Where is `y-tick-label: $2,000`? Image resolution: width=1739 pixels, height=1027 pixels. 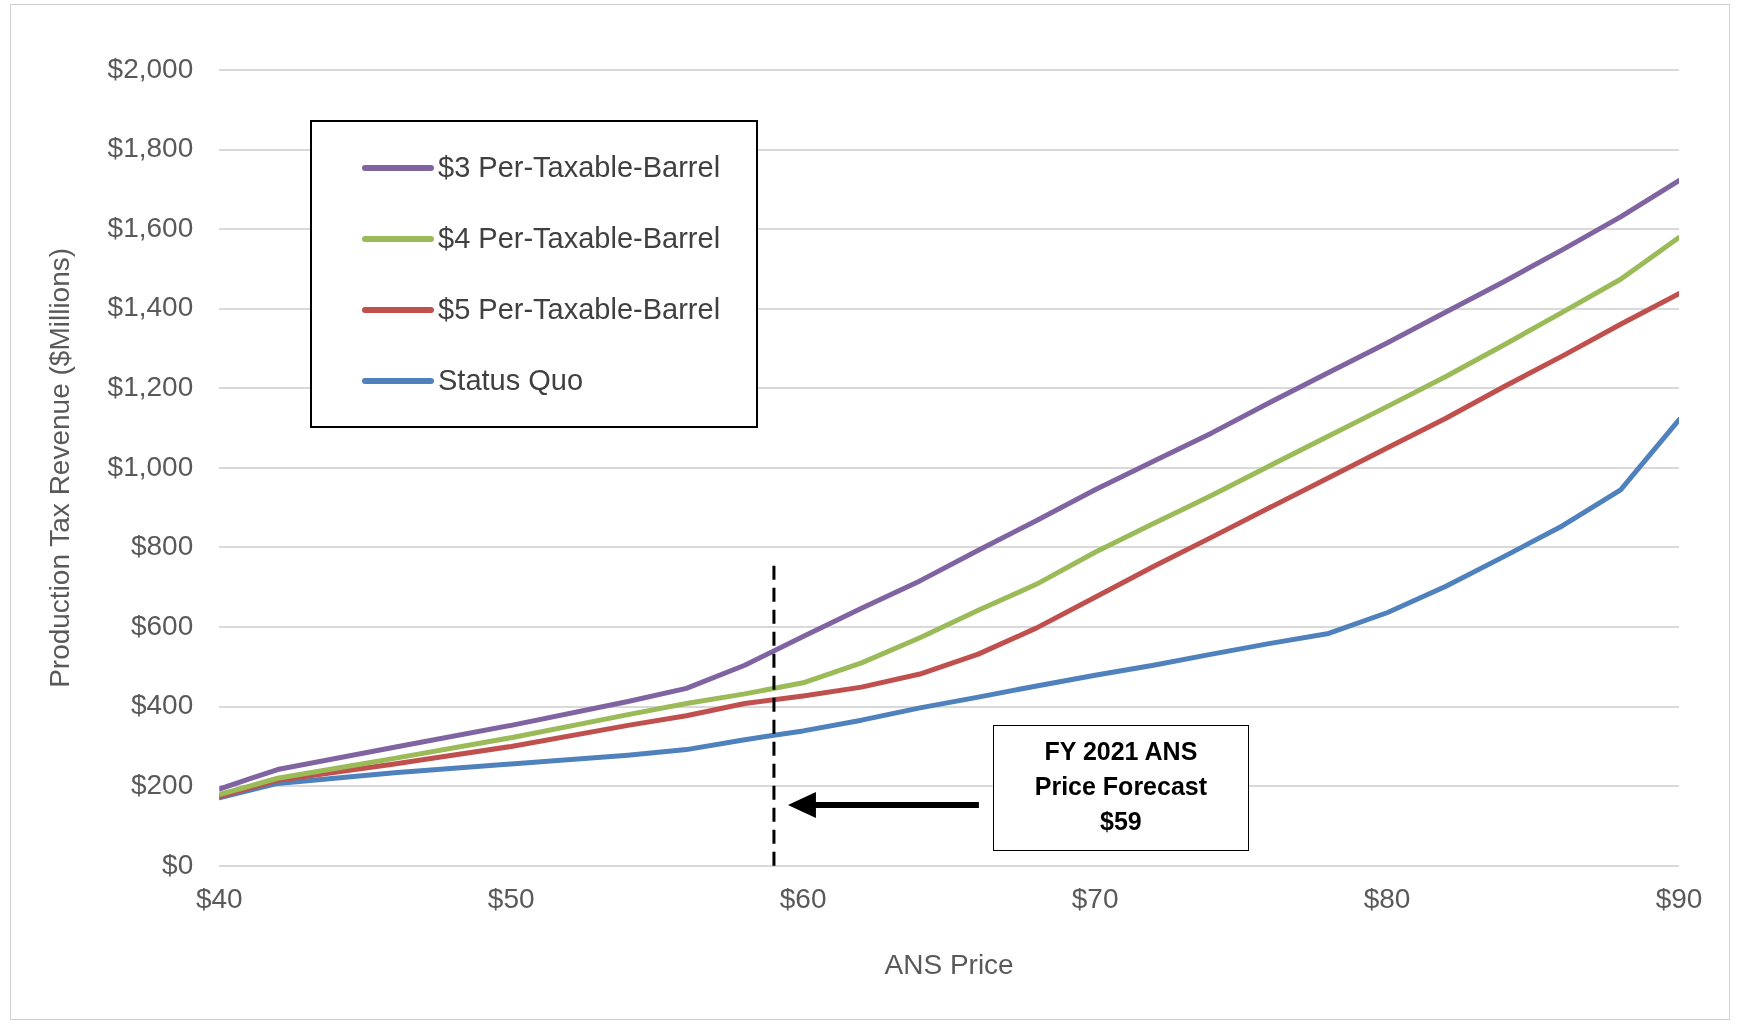 y-tick-label: $2,000 is located at coordinates (150, 68).